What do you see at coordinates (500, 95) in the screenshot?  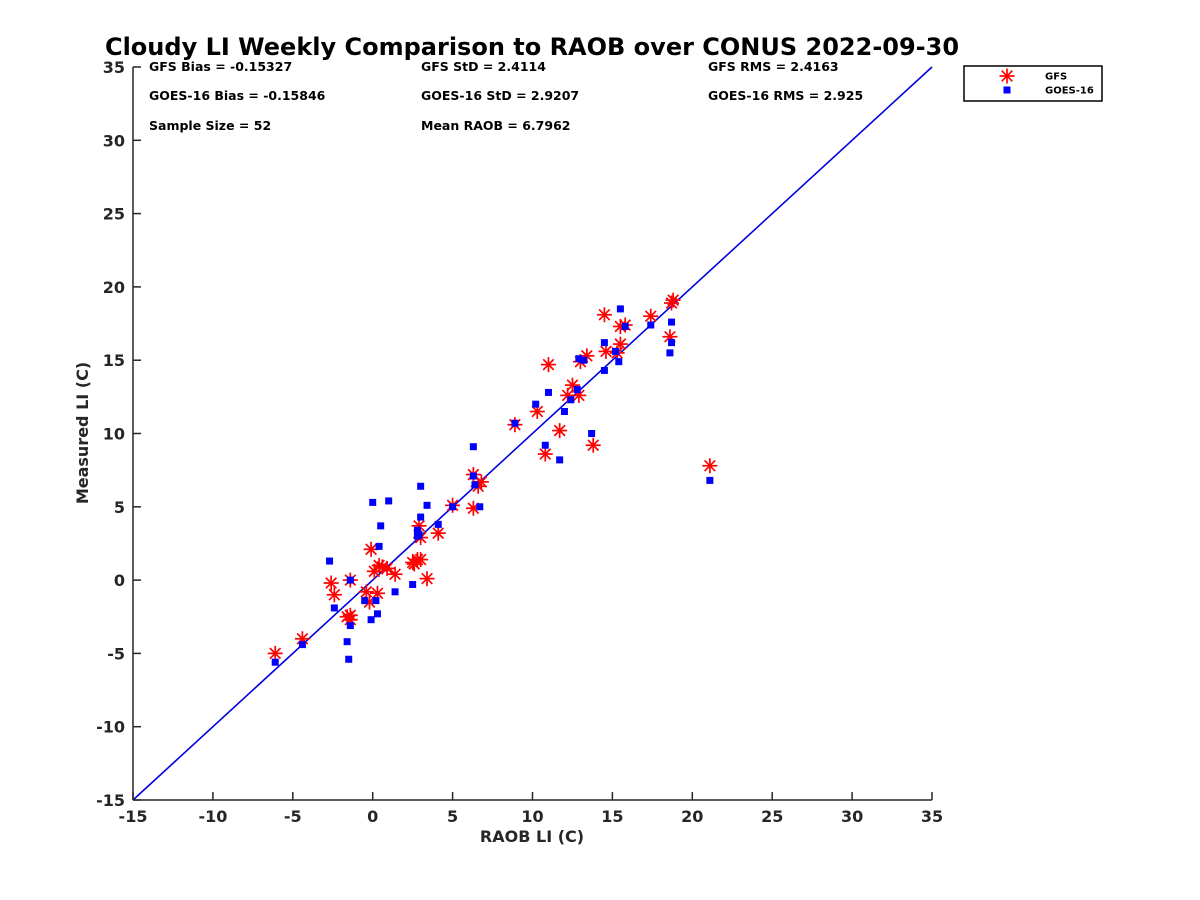 I see `stat-text-4: GOES-16 StD = 2.9207` at bounding box center [500, 95].